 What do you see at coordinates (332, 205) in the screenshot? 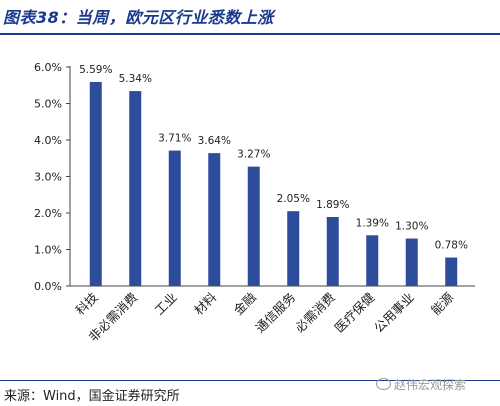
I see `data-label: 1.89%` at bounding box center [332, 205].